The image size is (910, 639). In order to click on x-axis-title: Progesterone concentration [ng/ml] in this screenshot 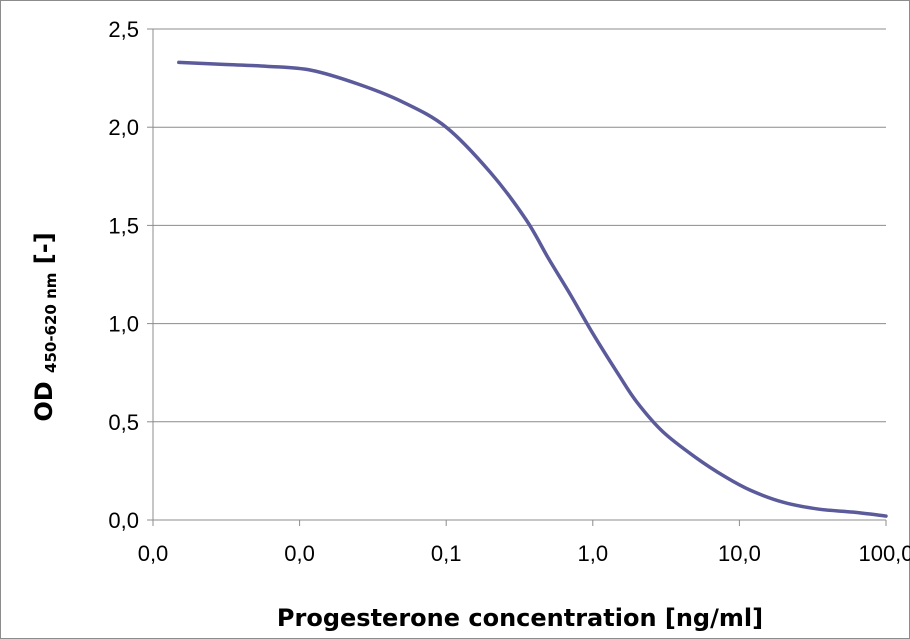, I will do `click(520, 618)`.